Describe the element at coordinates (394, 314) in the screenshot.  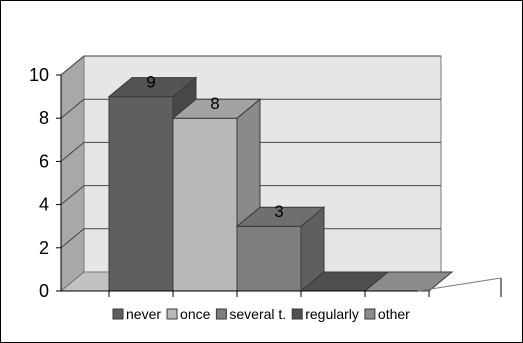
I see `legend-label-4: other` at that location.